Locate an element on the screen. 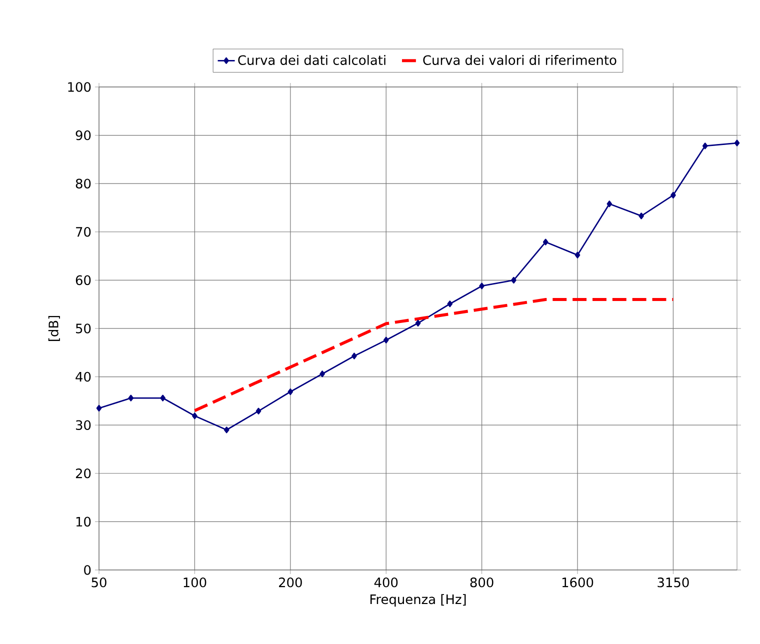 This screenshot has height=644, width=760. y-tick-label: 30 is located at coordinates (83, 425).